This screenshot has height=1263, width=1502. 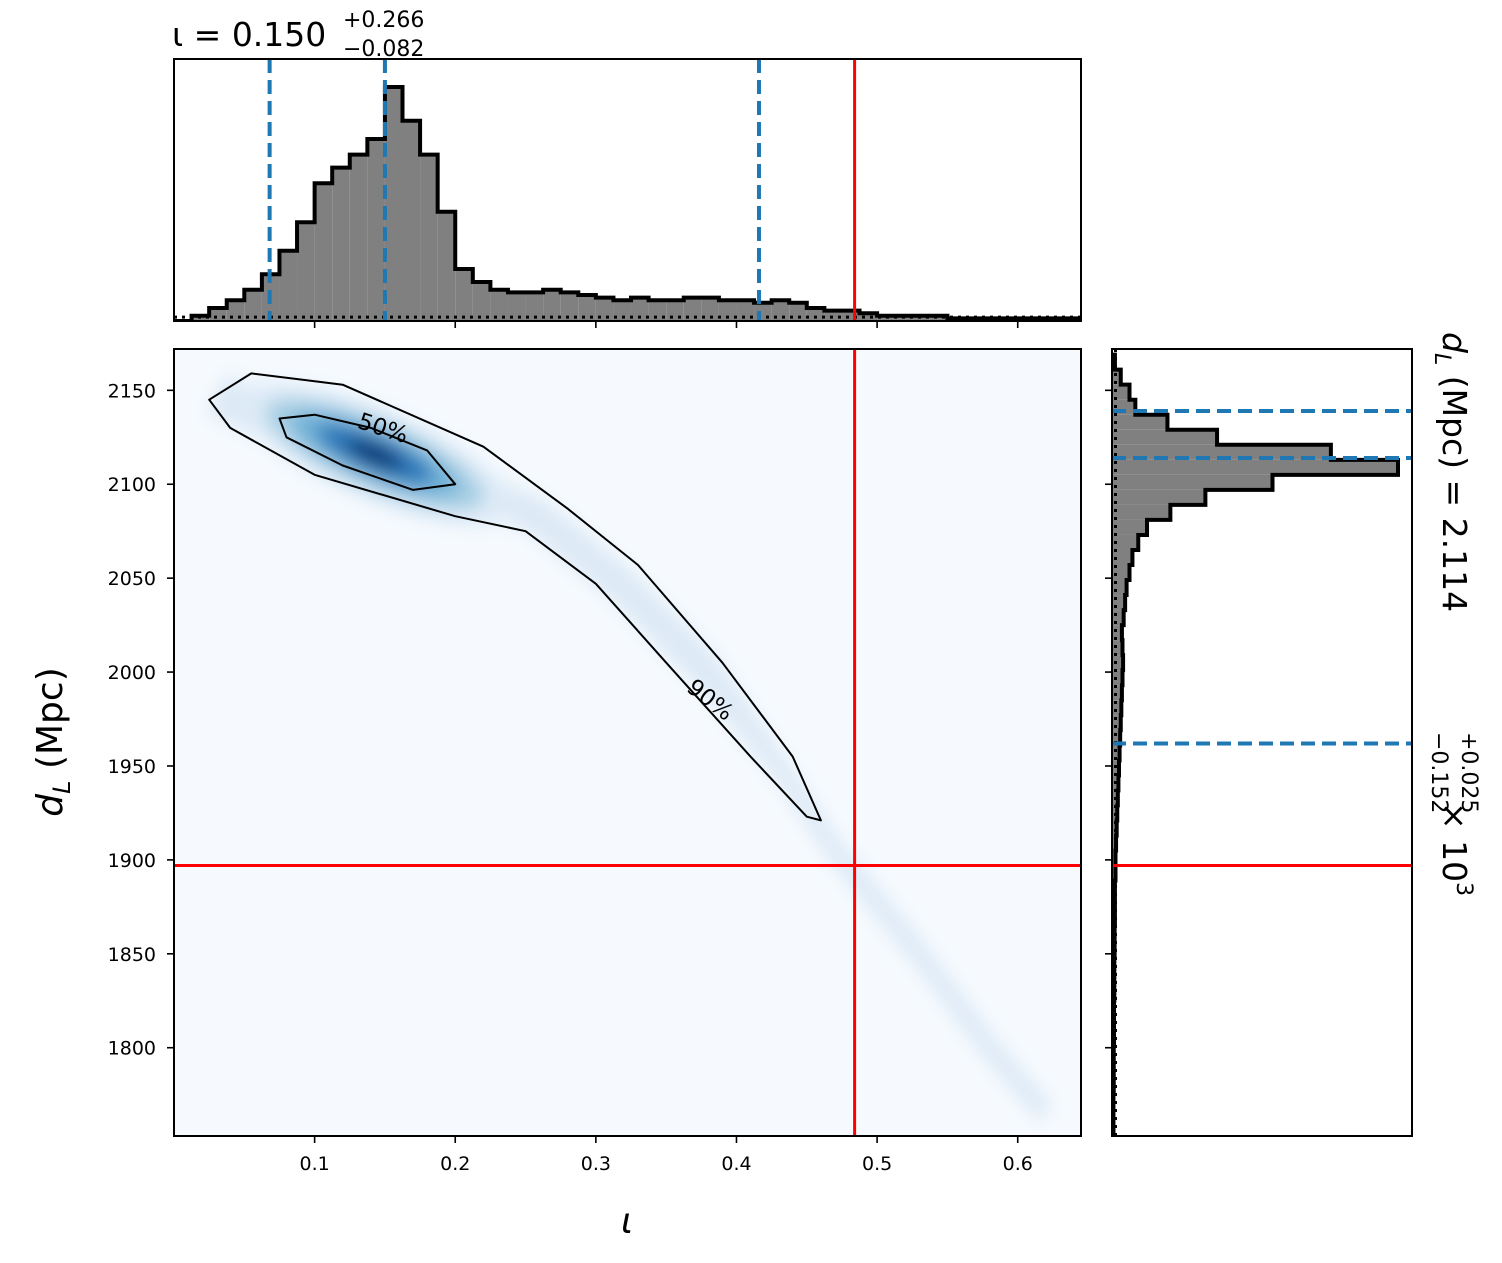 I want to click on x-axis-label: ι, so click(x=627, y=1221).